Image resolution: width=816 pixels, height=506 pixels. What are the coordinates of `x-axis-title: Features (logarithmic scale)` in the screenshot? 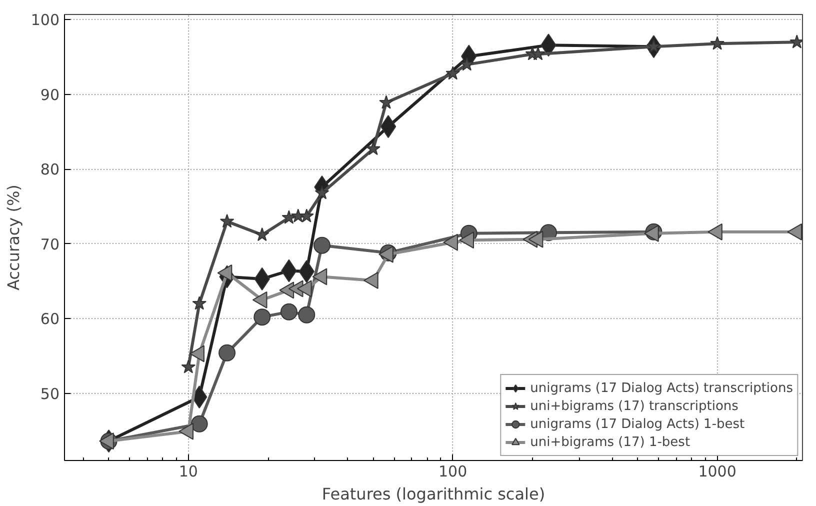 It's located at (434, 494).